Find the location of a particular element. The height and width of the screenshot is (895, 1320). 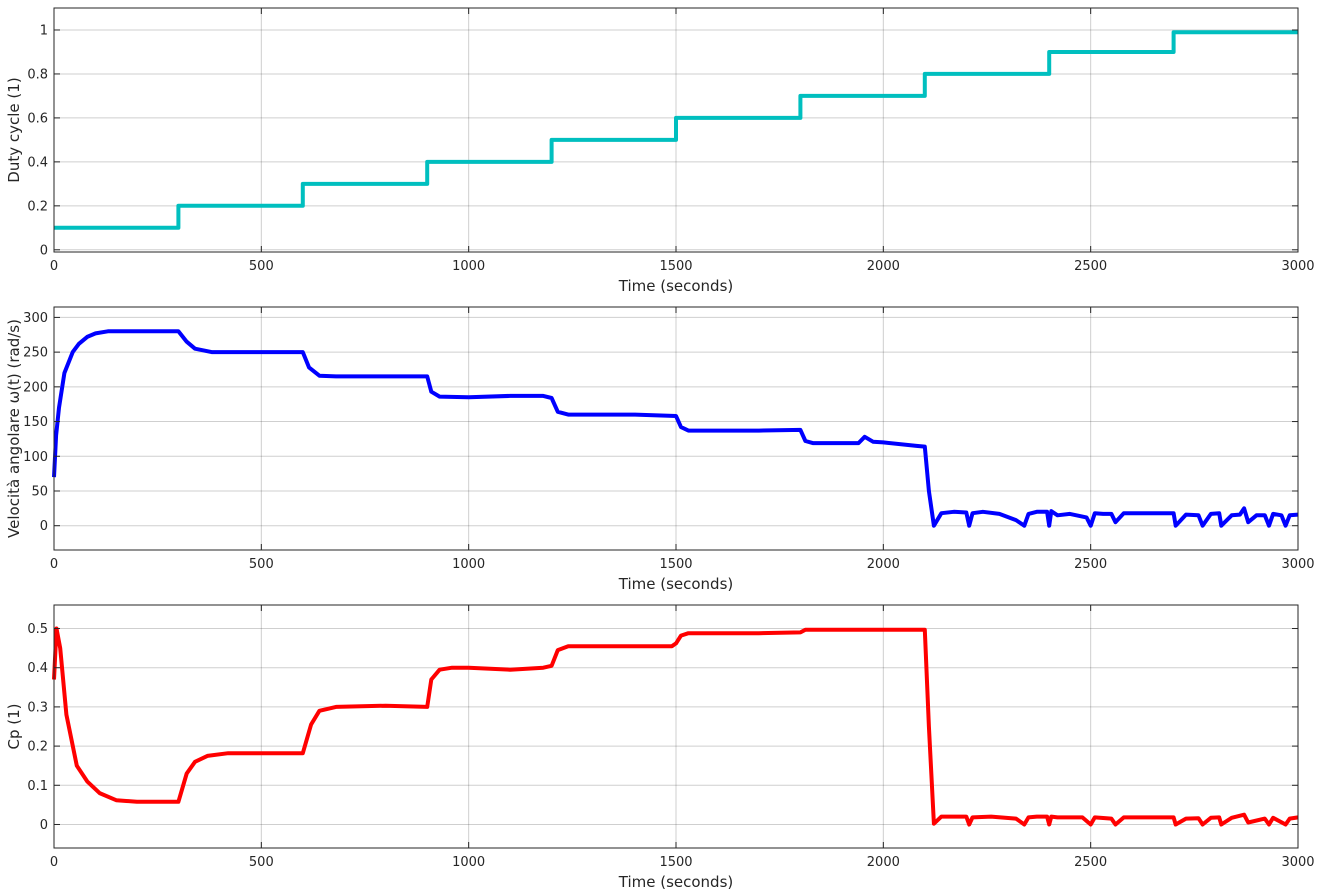

y-tick-label: 250 is located at coordinates (35, 353).